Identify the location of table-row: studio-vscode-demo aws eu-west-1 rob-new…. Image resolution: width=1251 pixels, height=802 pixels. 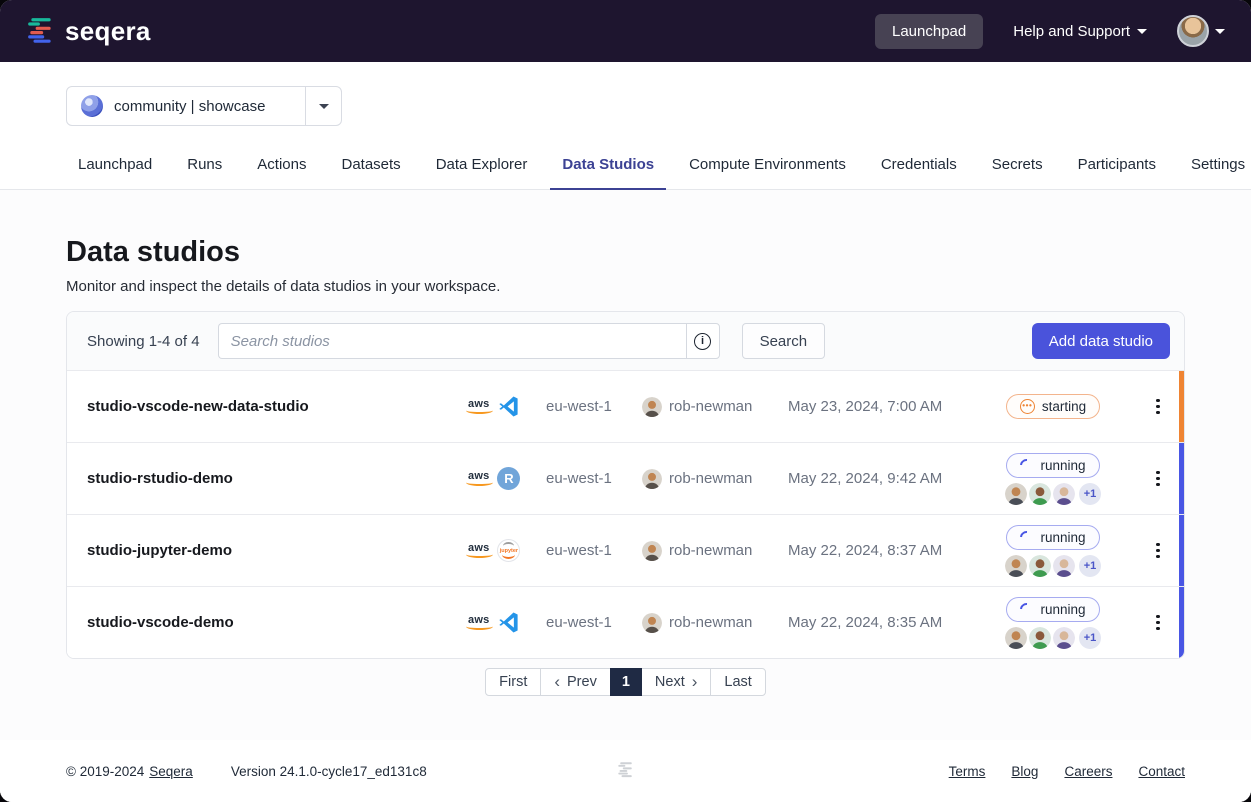
(625, 622).